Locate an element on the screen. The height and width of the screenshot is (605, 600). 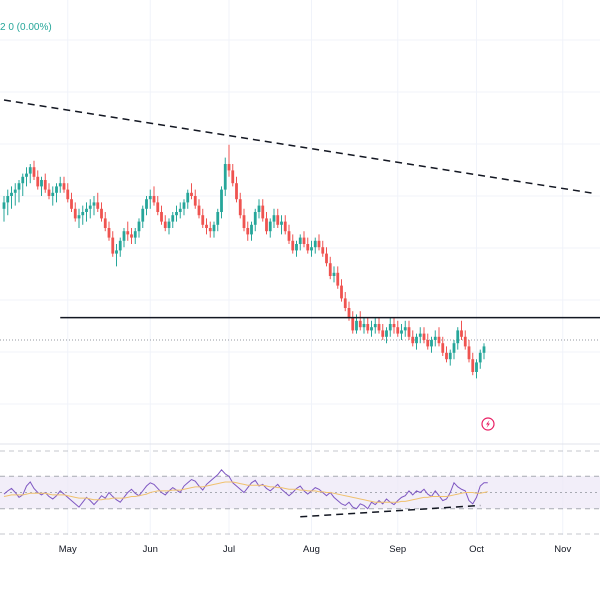
rsi-ma-line is located at coordinates (245, 492).